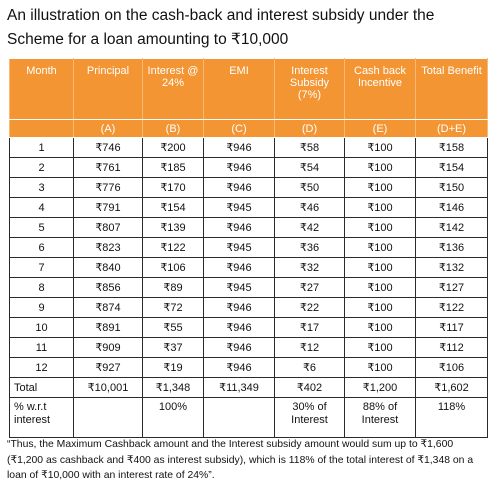 The height and width of the screenshot is (489, 496). I want to click on table-cell: 11, so click(41, 347).